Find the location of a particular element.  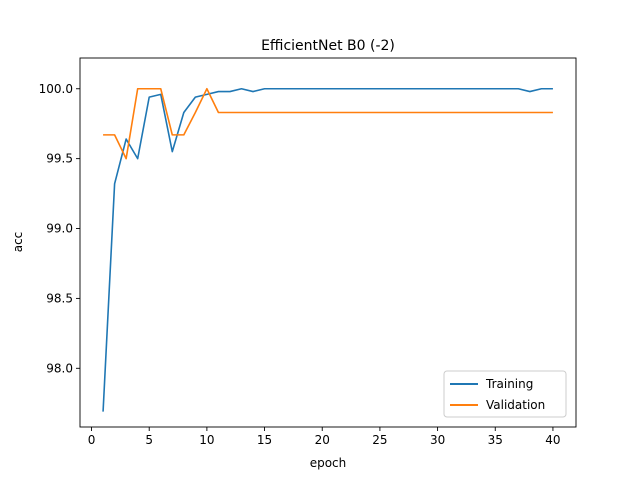

x-tick-label: 15 is located at coordinates (264, 440).